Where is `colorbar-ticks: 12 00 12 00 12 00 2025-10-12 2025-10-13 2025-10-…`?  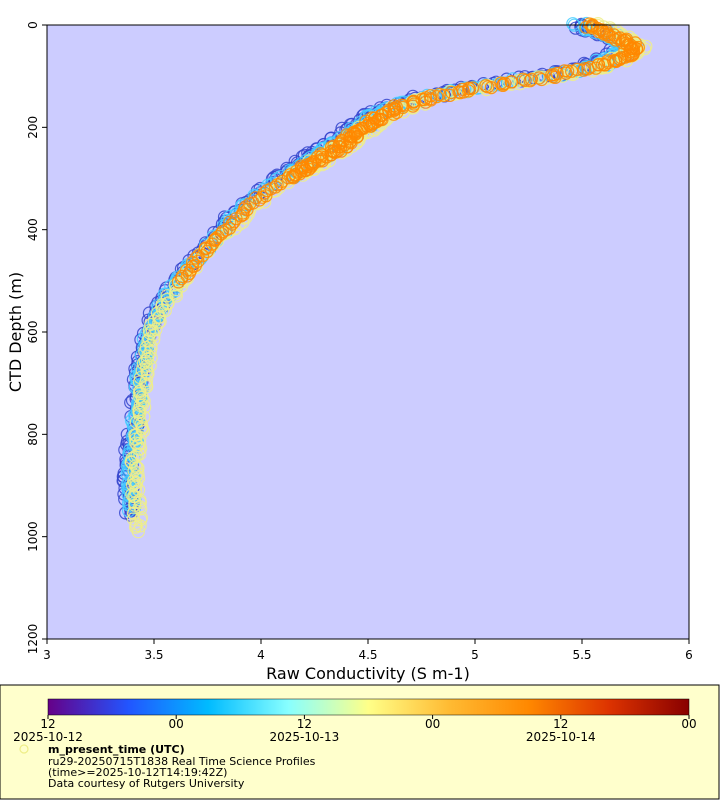
colorbar-ticks: 12 00 12 00 12 00 2025-10-12 2025-10-13 2025-10-… is located at coordinates (355, 729).